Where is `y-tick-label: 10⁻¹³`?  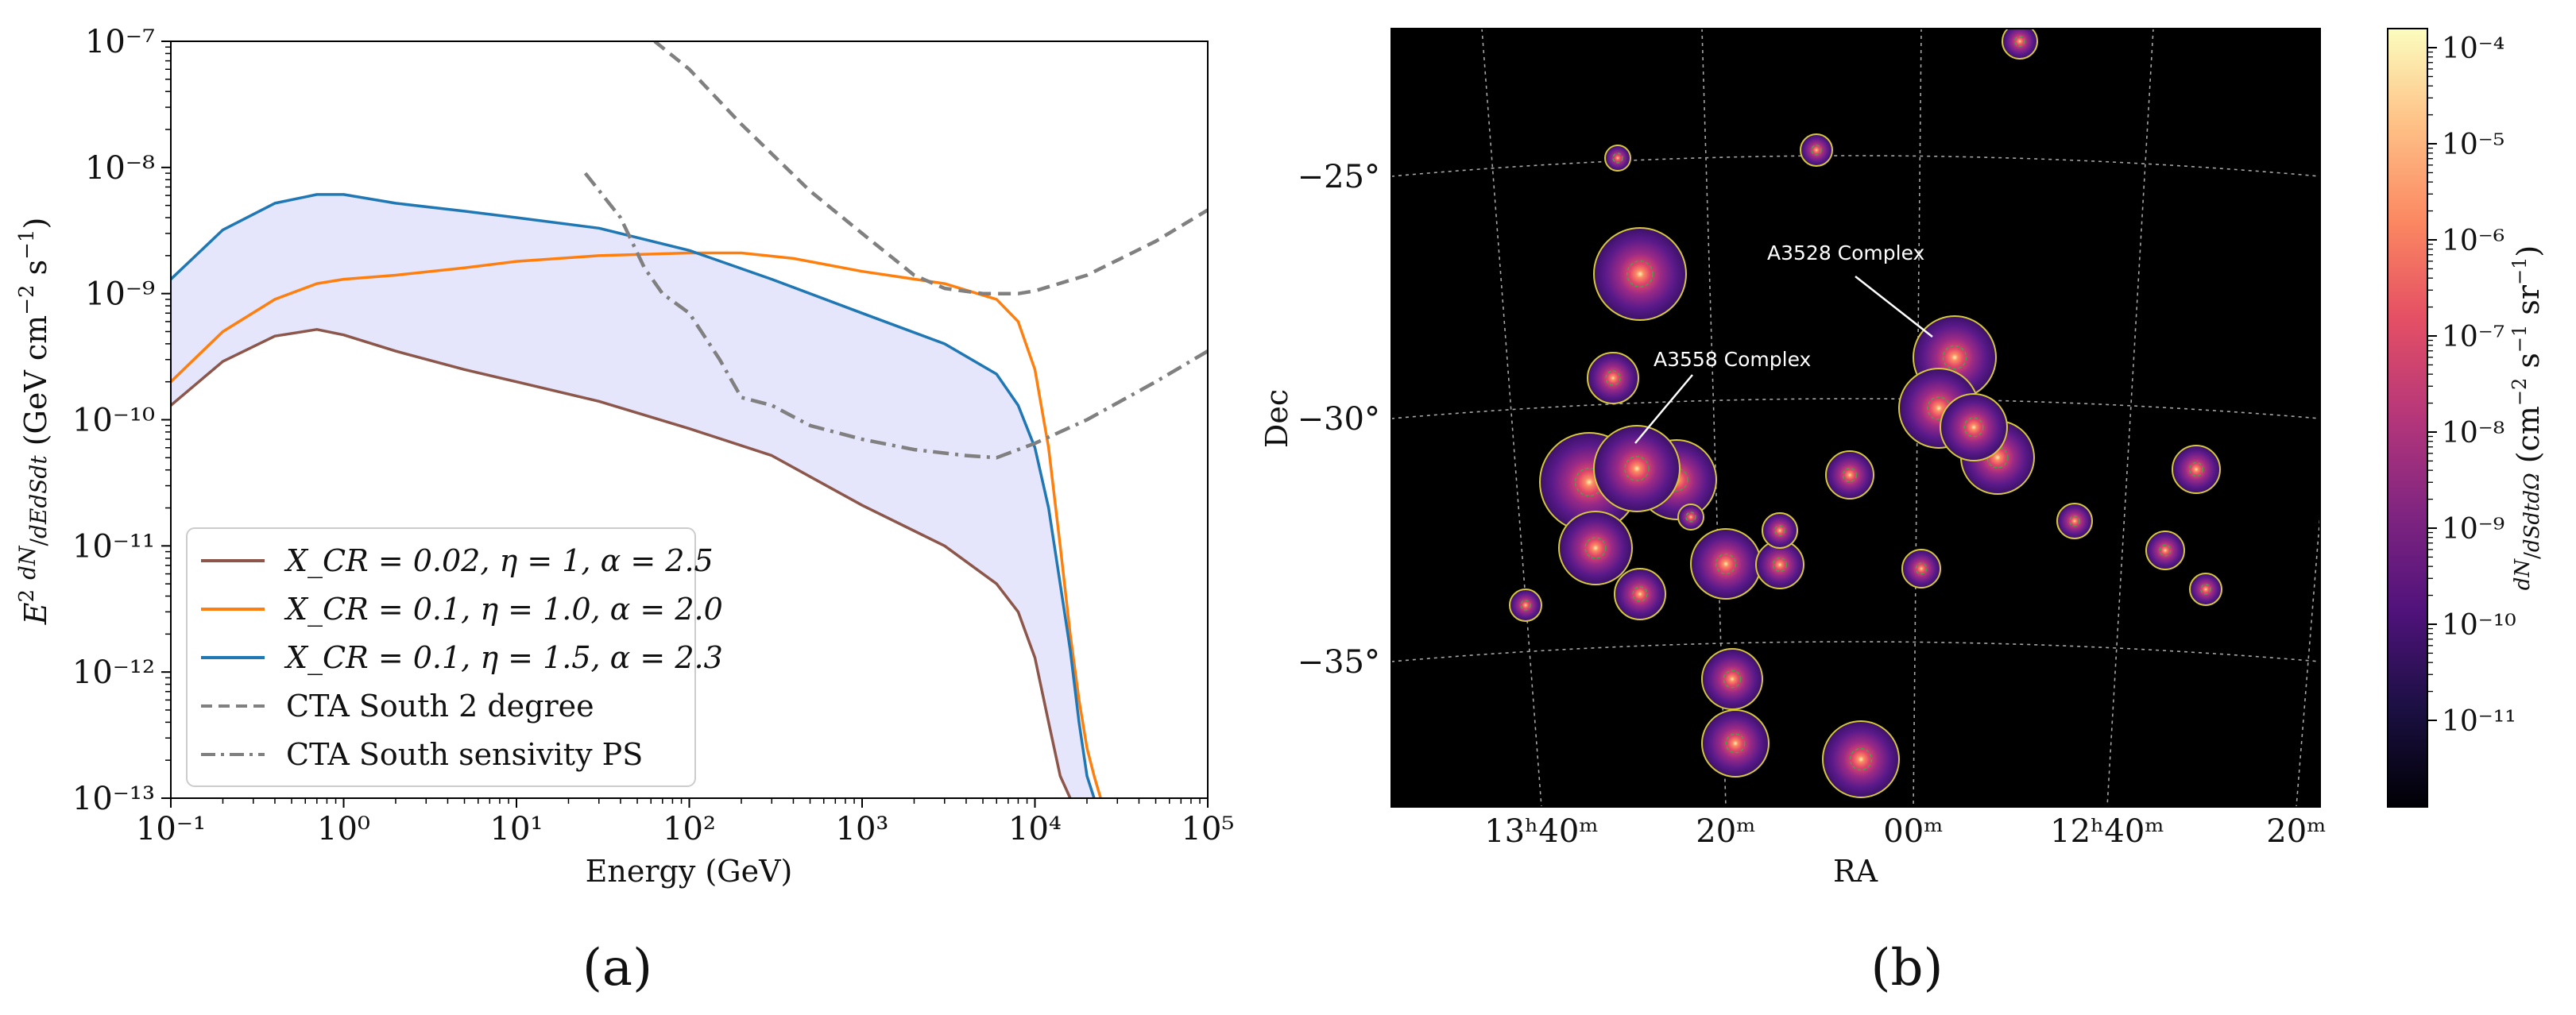
y-tick-label: 10⁻¹³ is located at coordinates (114, 799).